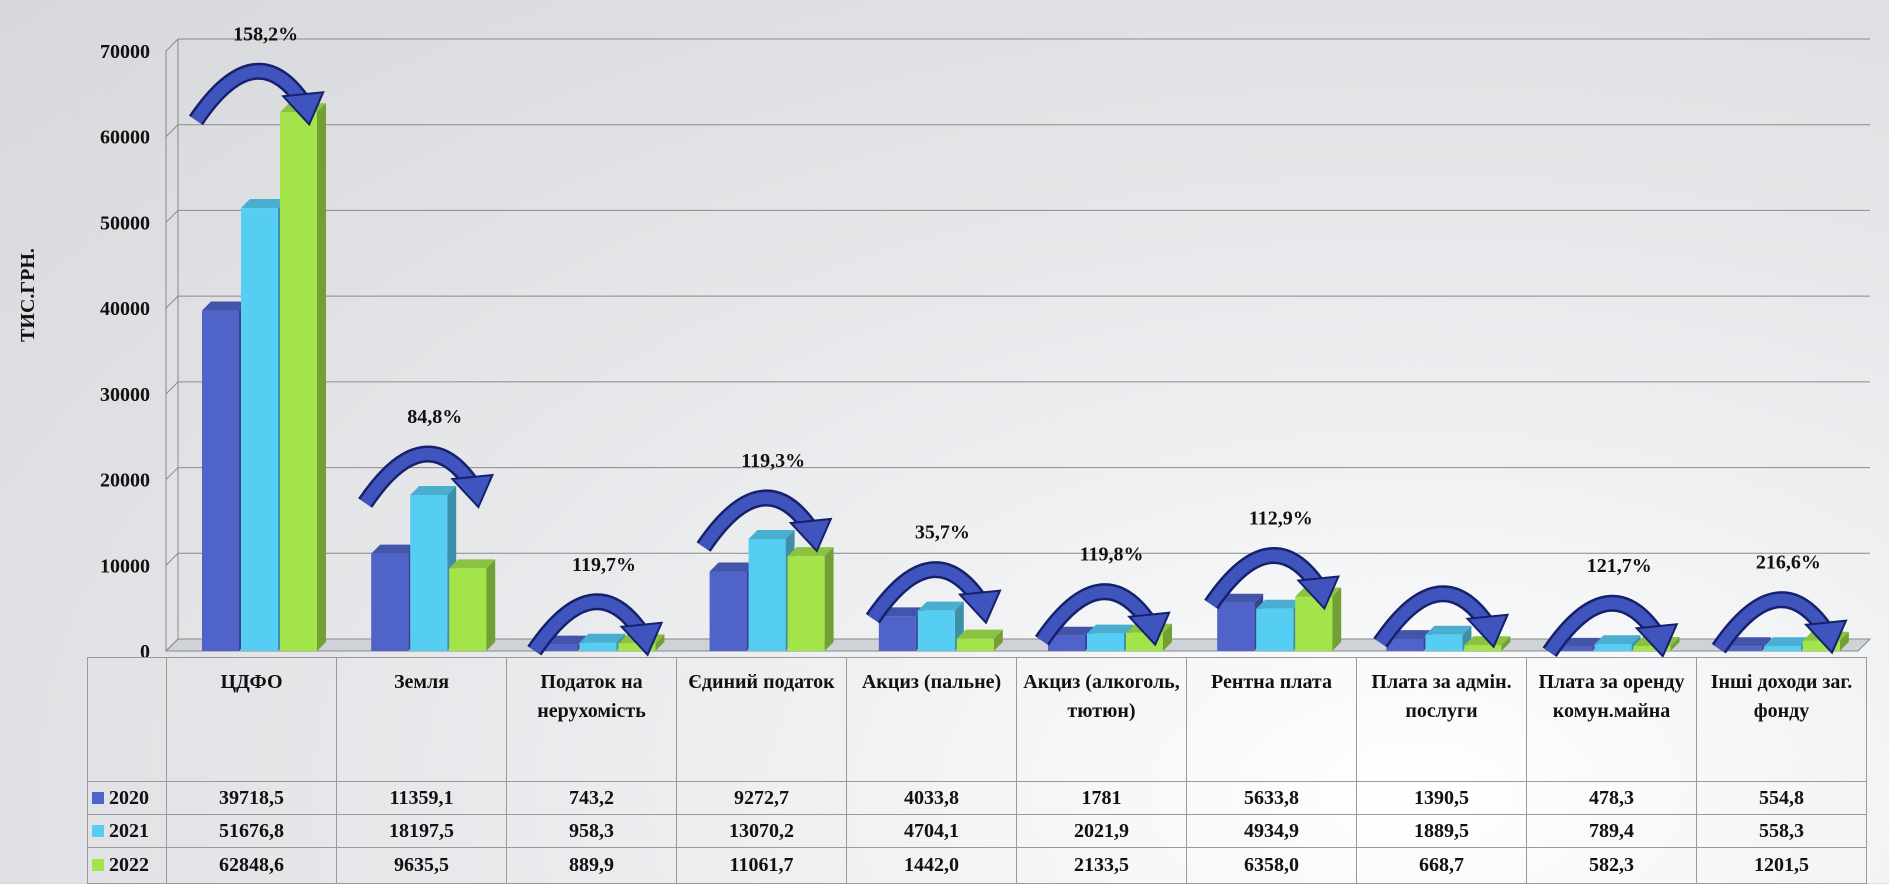 The height and width of the screenshot is (884, 1889). Describe the element at coordinates (434, 417) in the screenshot. I see `annotation: 84,8%` at that location.